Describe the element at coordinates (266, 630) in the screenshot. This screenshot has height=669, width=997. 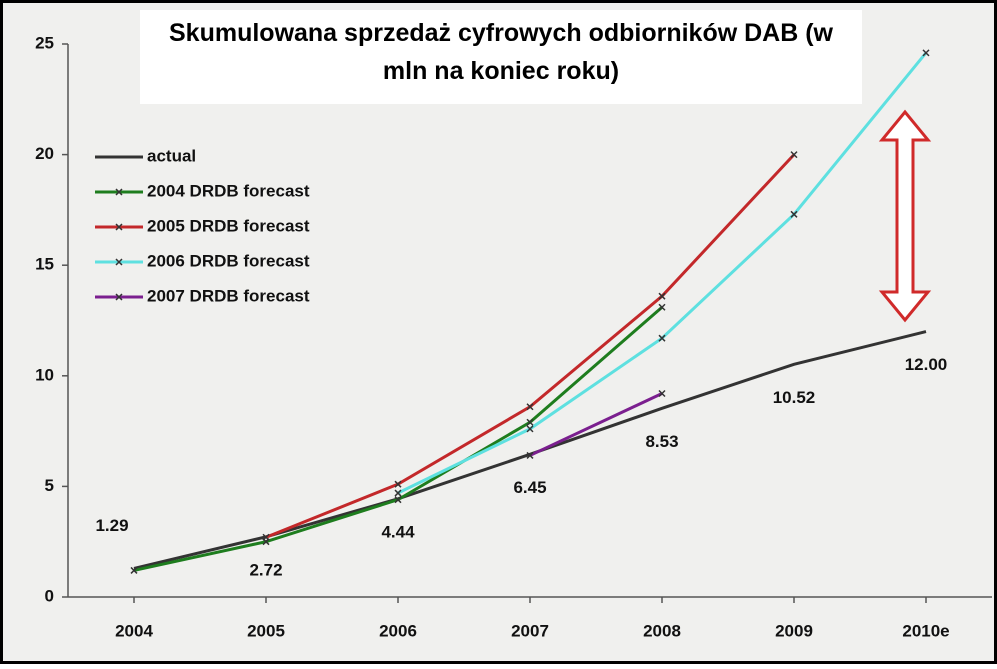
I see `x-tick-label: 2005` at that location.